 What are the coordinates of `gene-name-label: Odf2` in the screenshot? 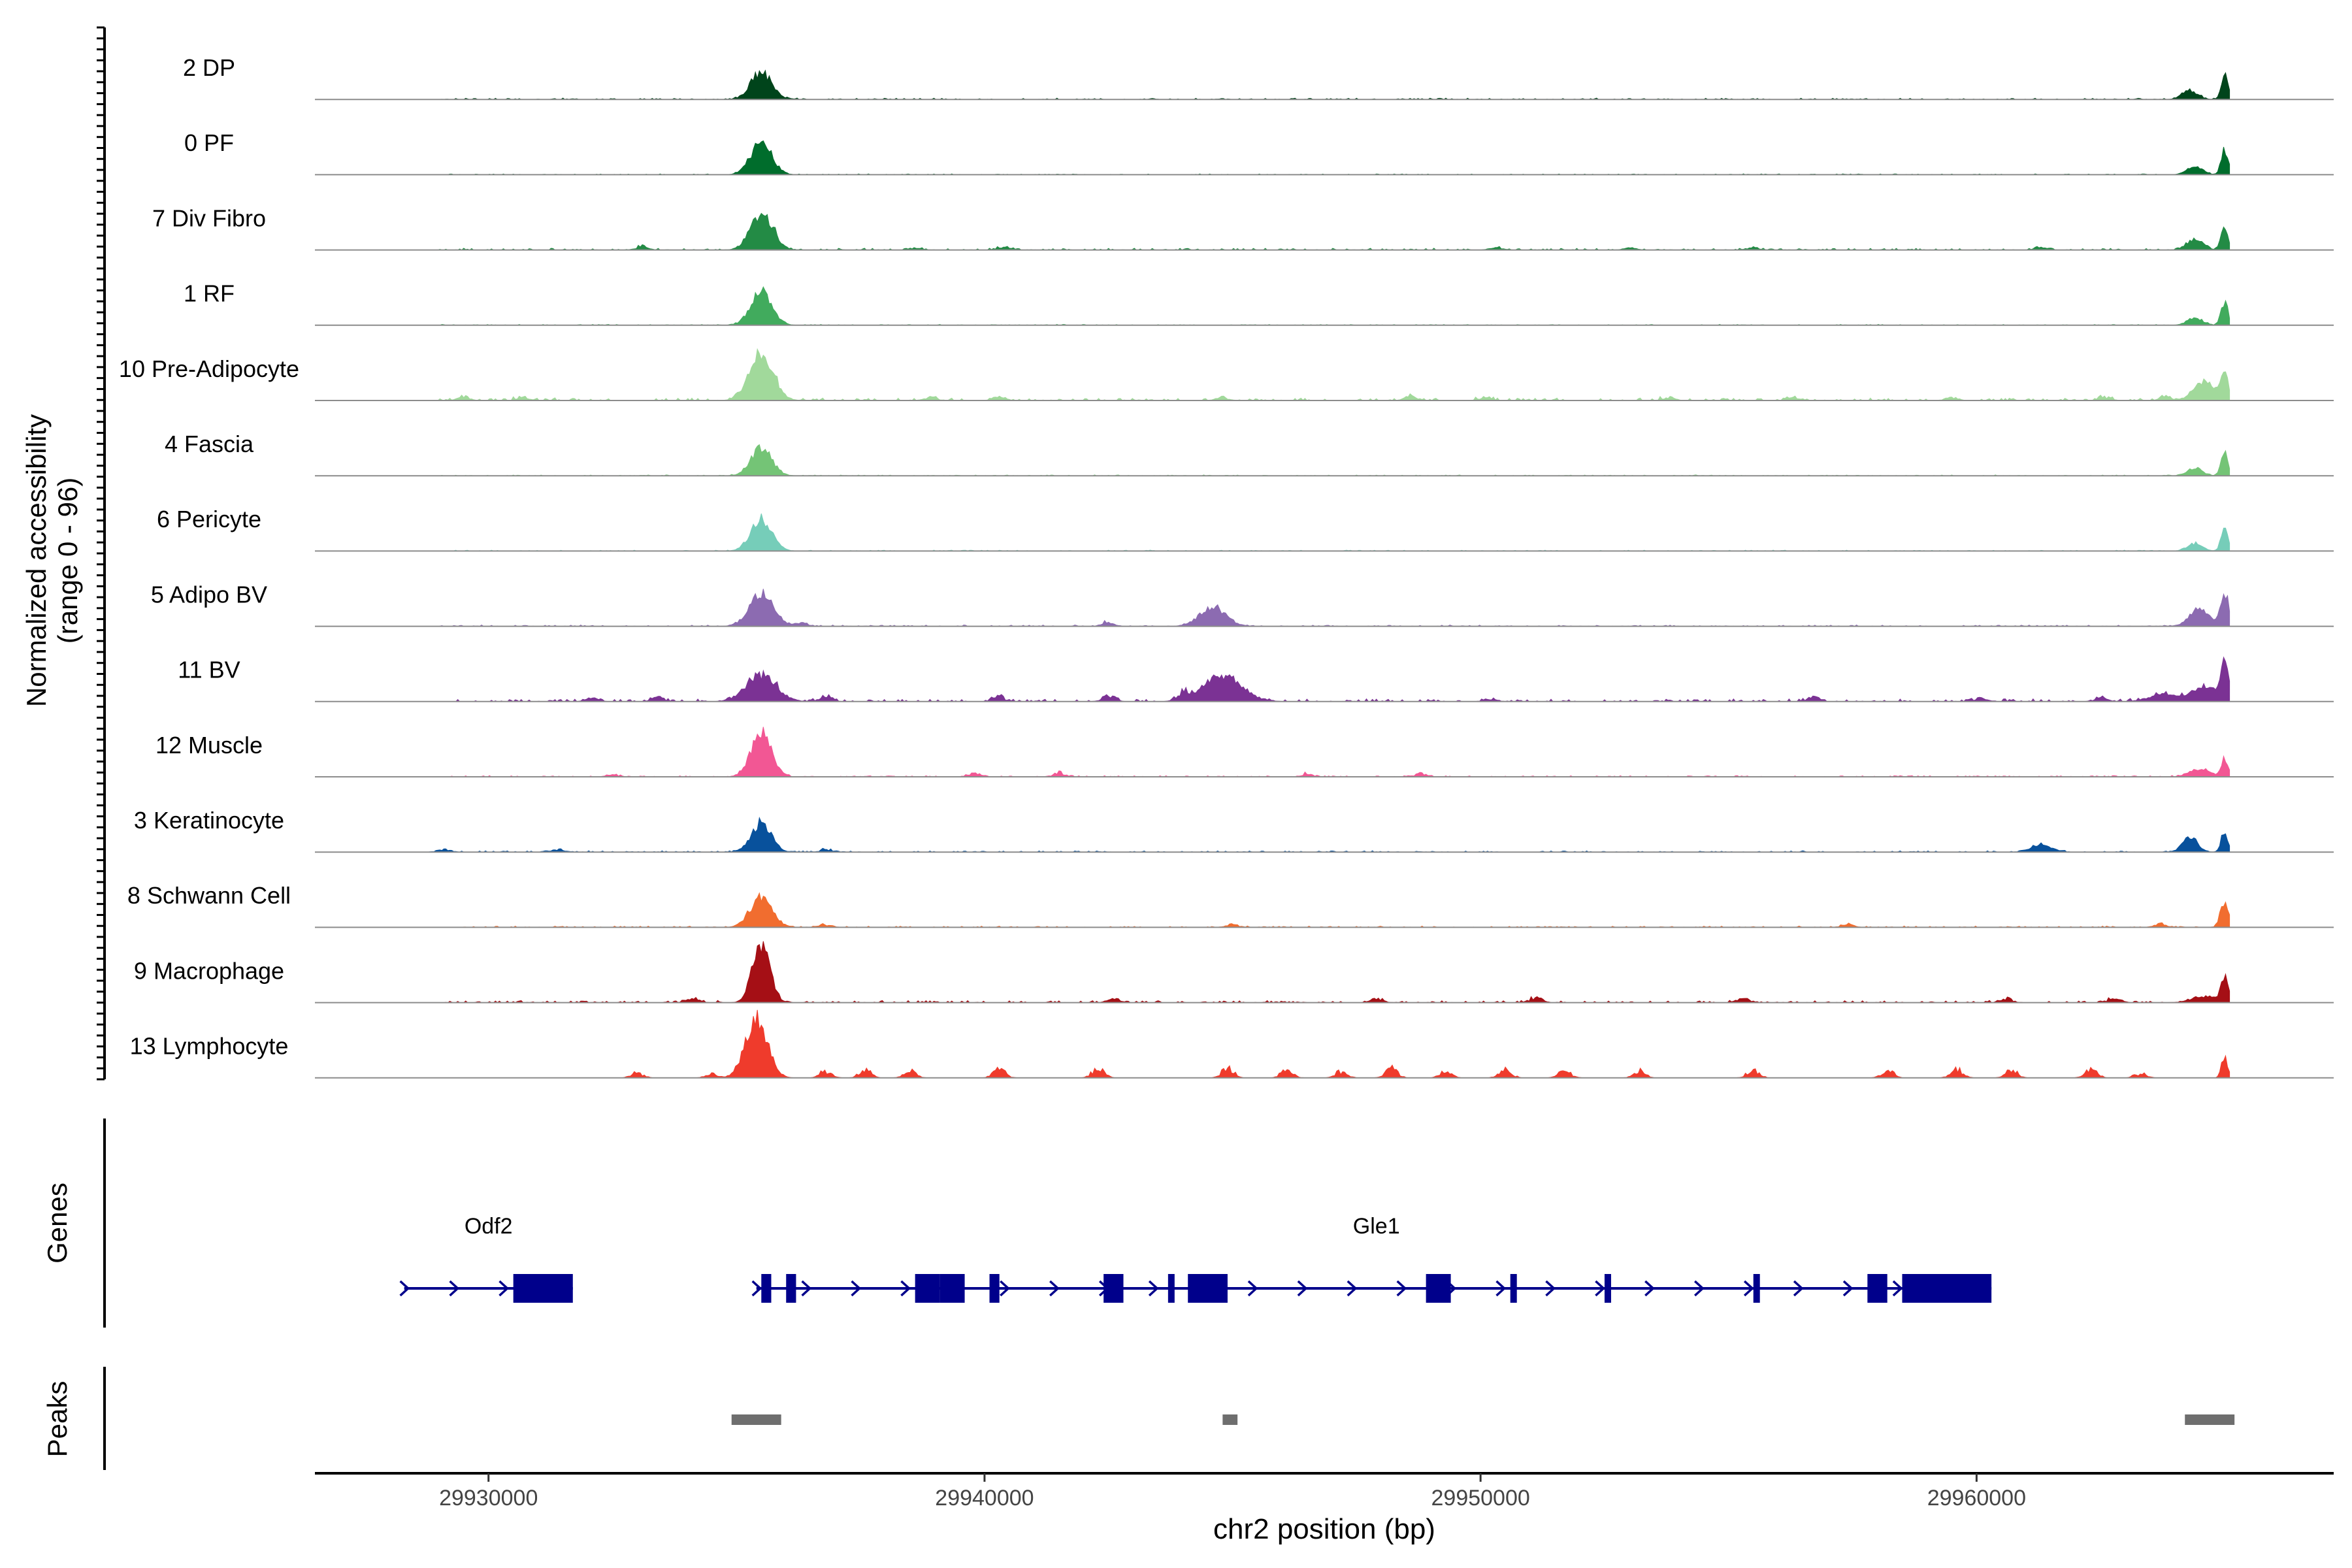 It's located at (489, 1226).